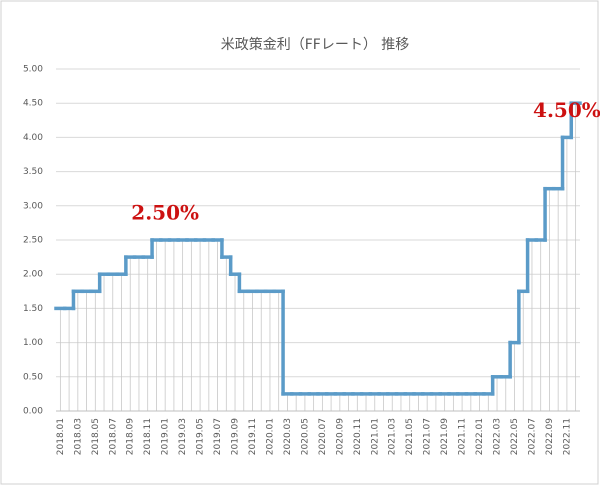  I want to click on y-tick-label: 3.00, so click(33, 206).